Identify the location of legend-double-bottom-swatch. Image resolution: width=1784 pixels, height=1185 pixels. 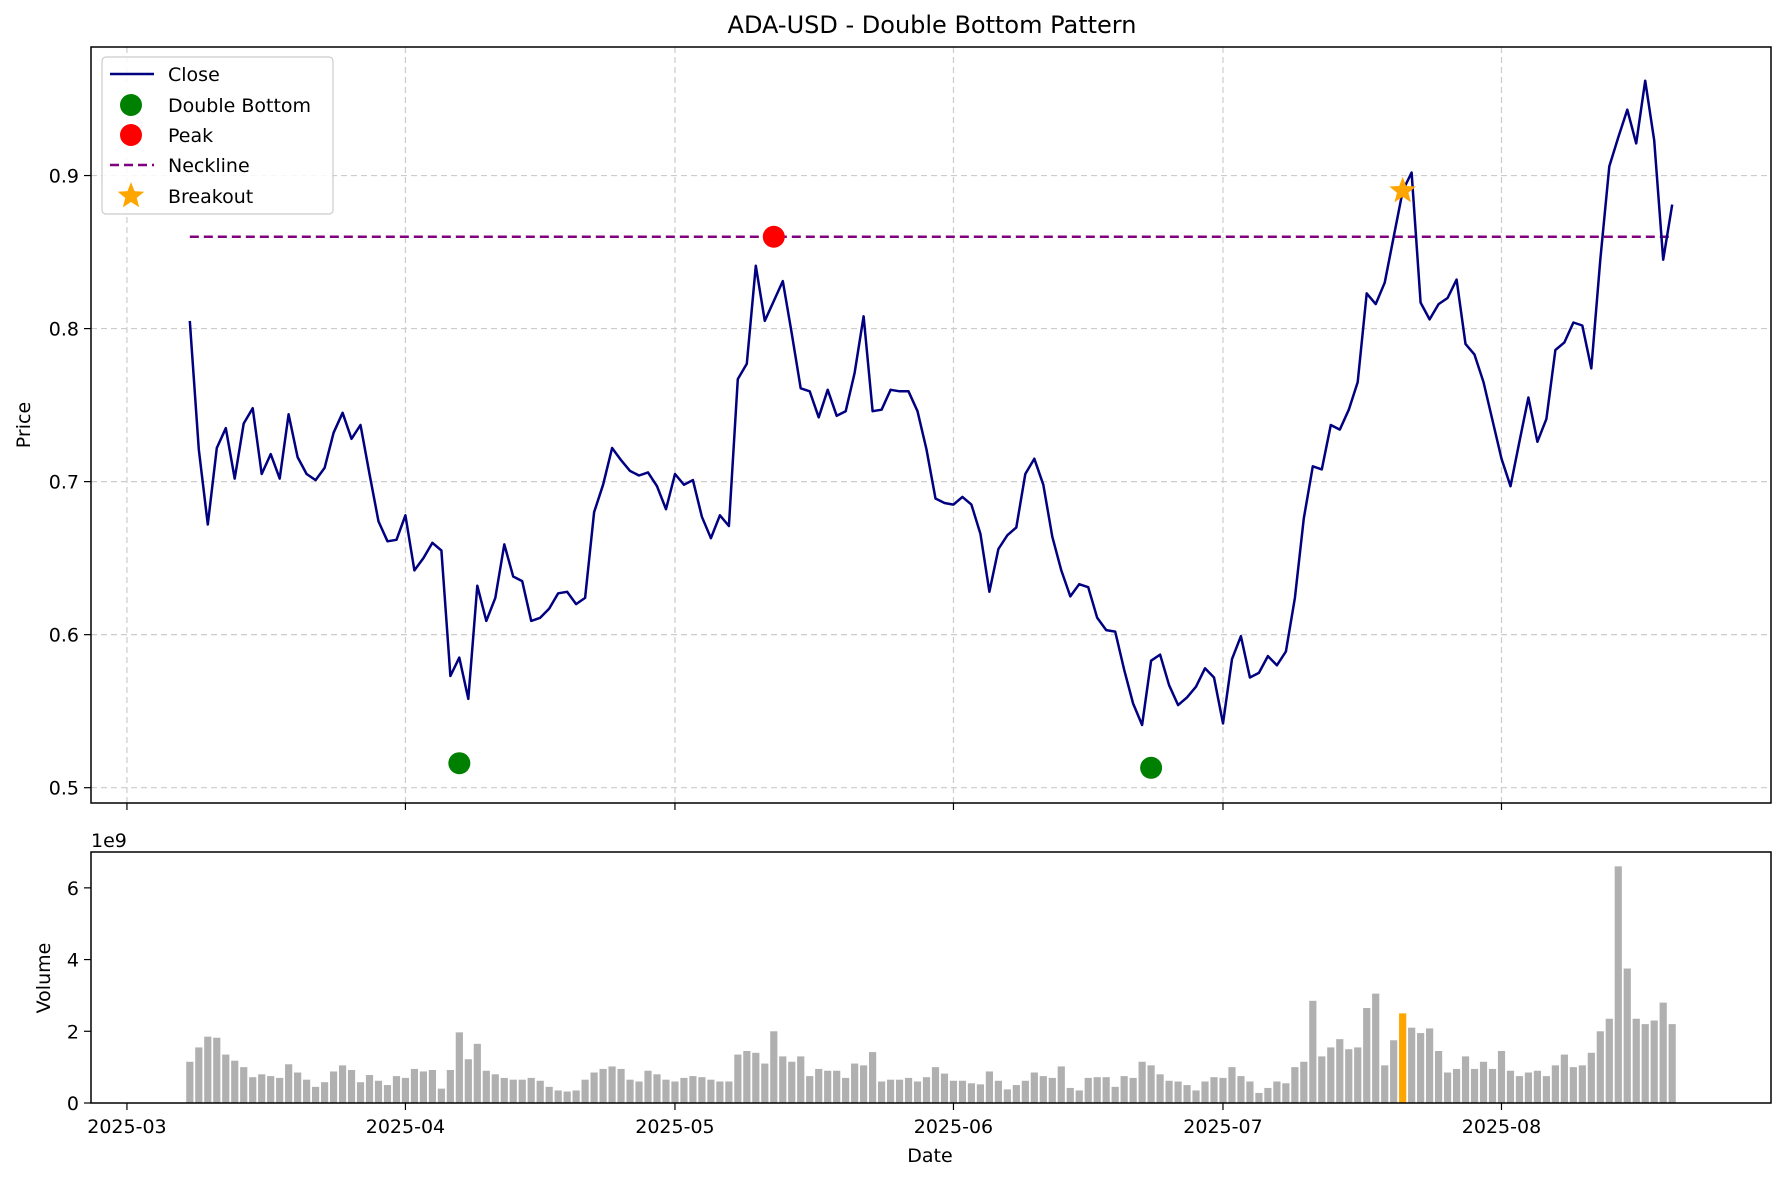
(131, 105).